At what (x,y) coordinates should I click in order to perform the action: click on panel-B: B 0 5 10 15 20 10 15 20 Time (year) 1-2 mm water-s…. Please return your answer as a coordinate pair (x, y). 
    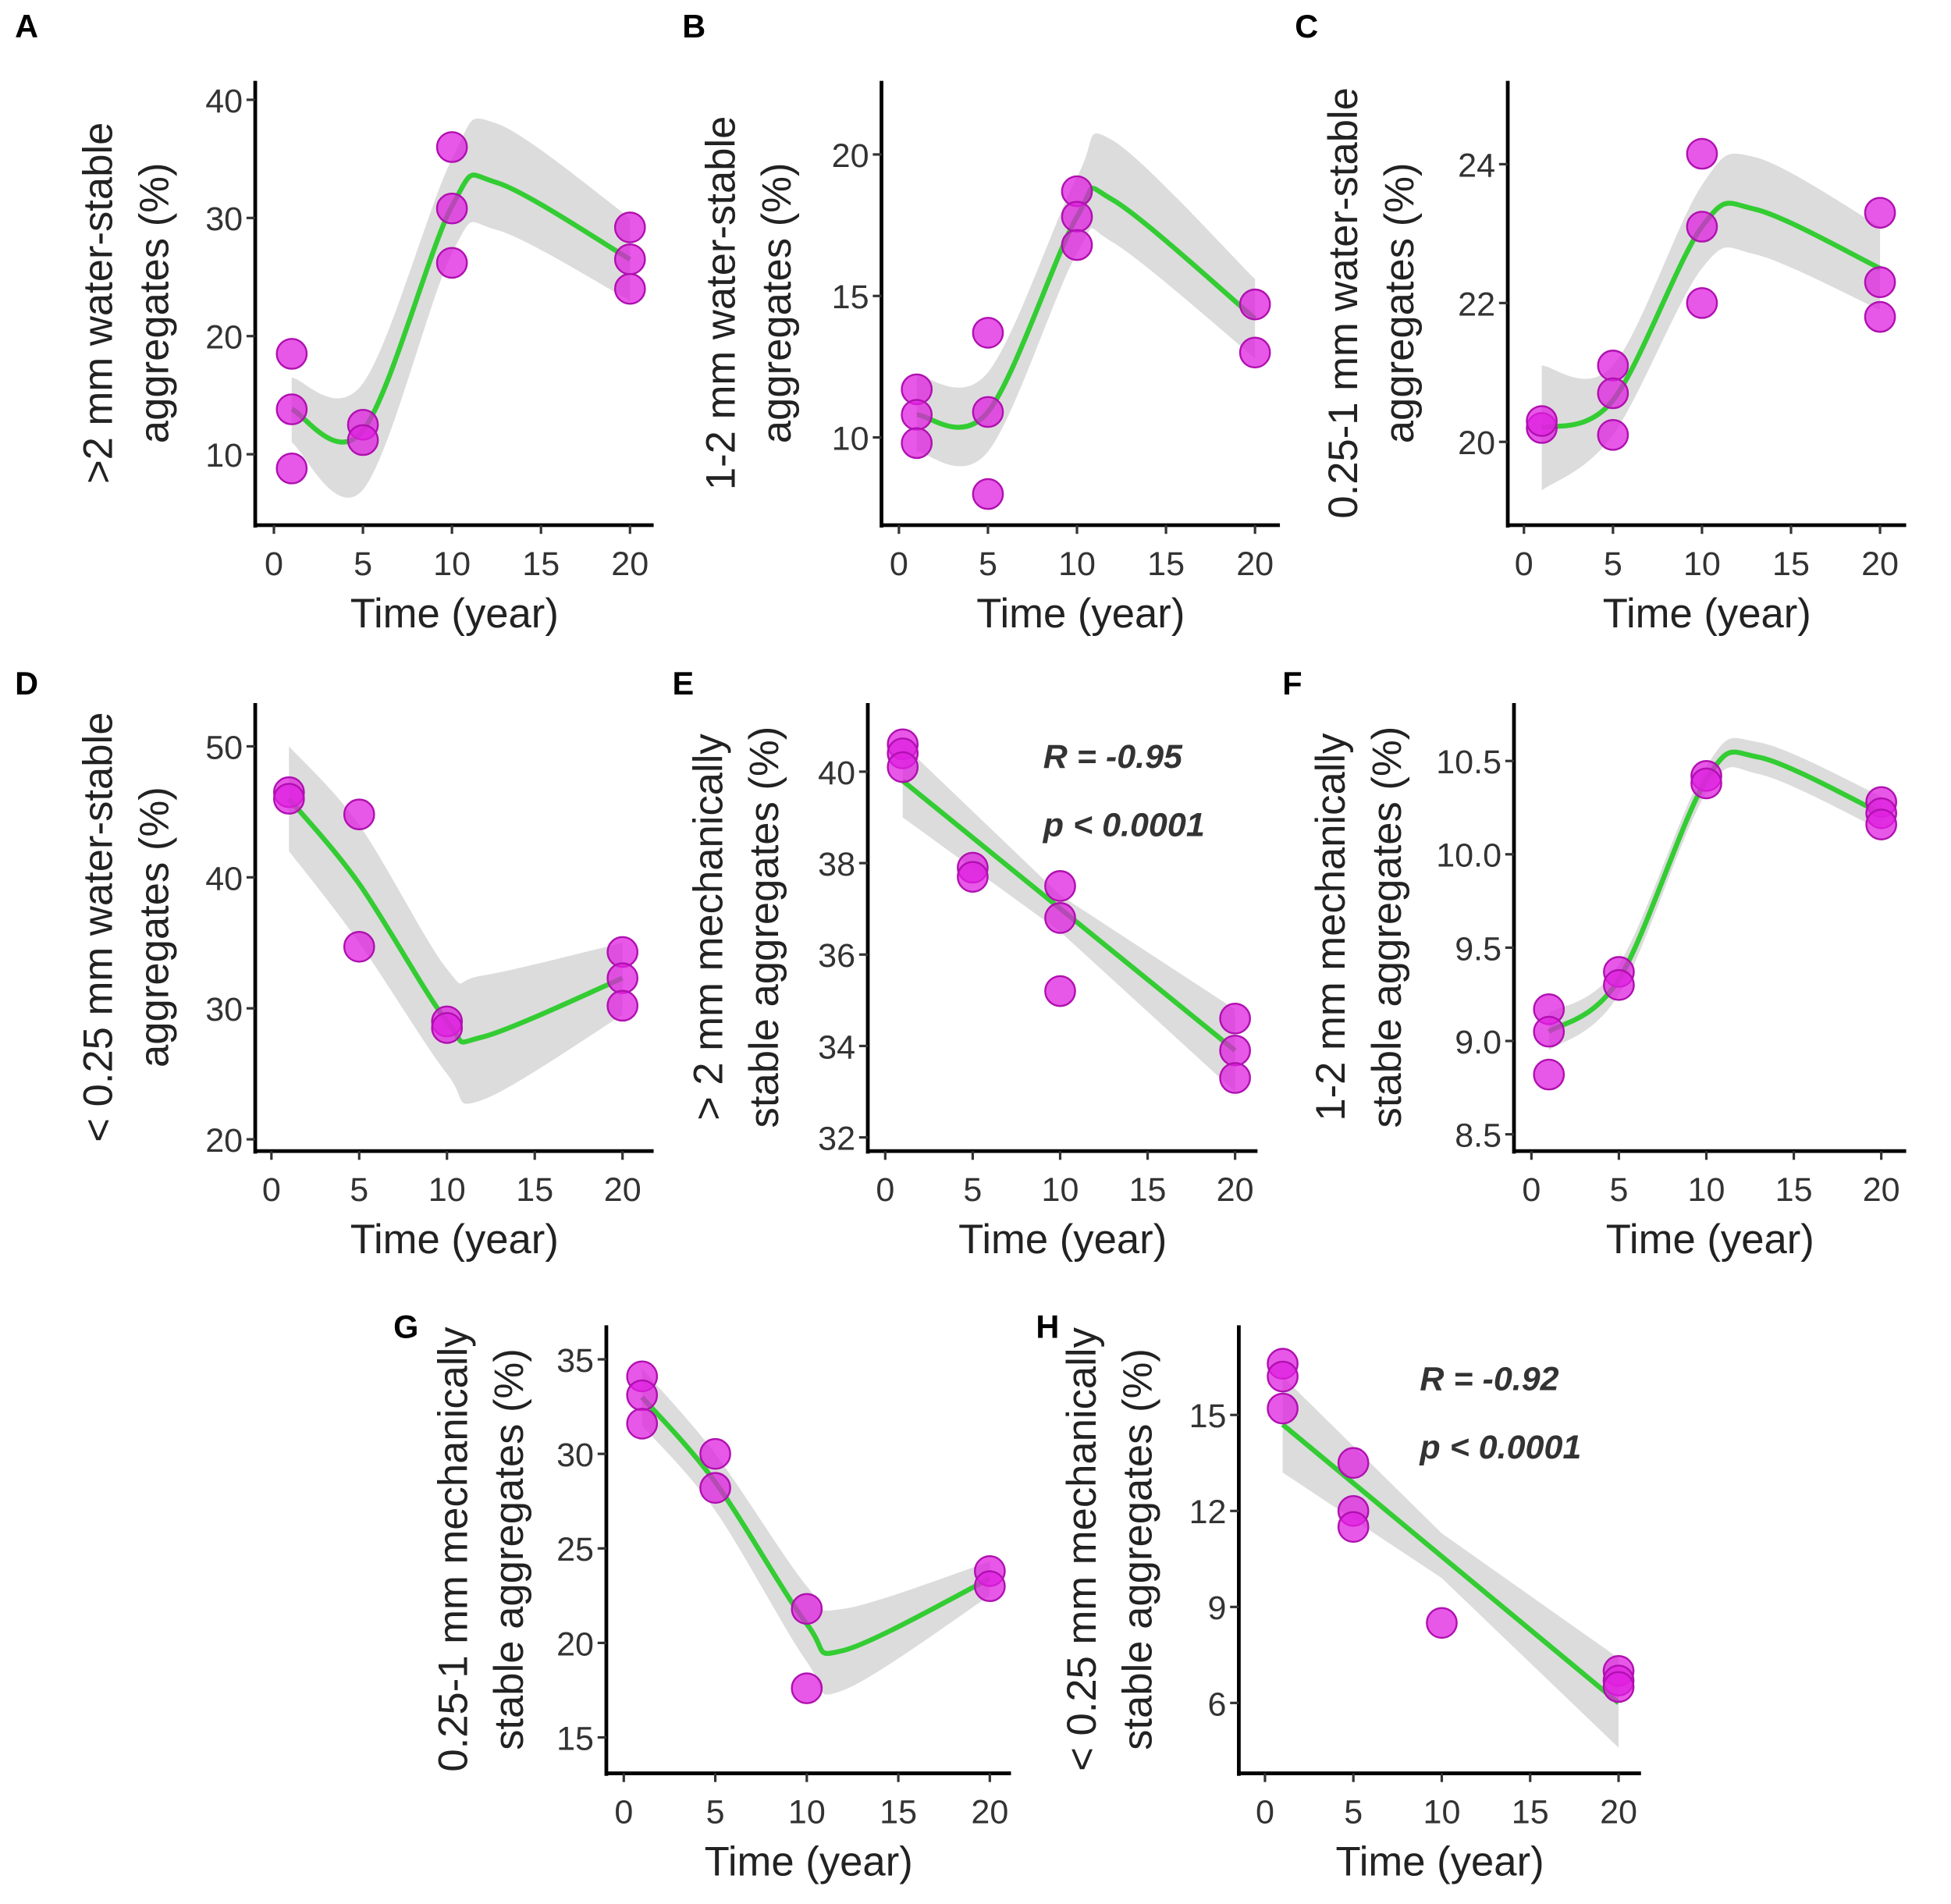
    Looking at the image, I should click on (981, 322).